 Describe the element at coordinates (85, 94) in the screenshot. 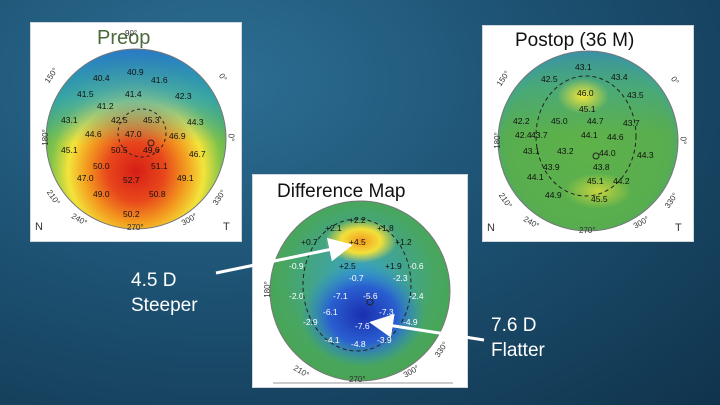

I see `preop-value-label: 41.5` at that location.